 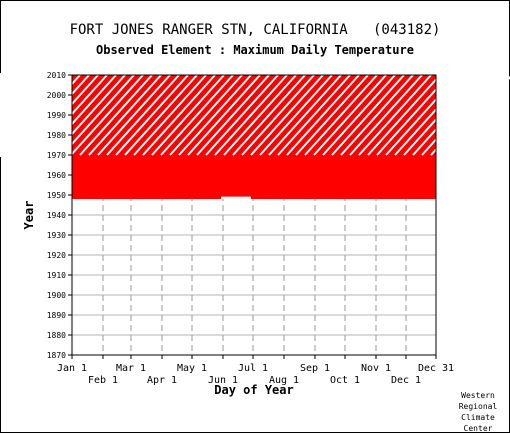 I want to click on wrcc-credit: Western Regional Climate Center, so click(x=478, y=412).